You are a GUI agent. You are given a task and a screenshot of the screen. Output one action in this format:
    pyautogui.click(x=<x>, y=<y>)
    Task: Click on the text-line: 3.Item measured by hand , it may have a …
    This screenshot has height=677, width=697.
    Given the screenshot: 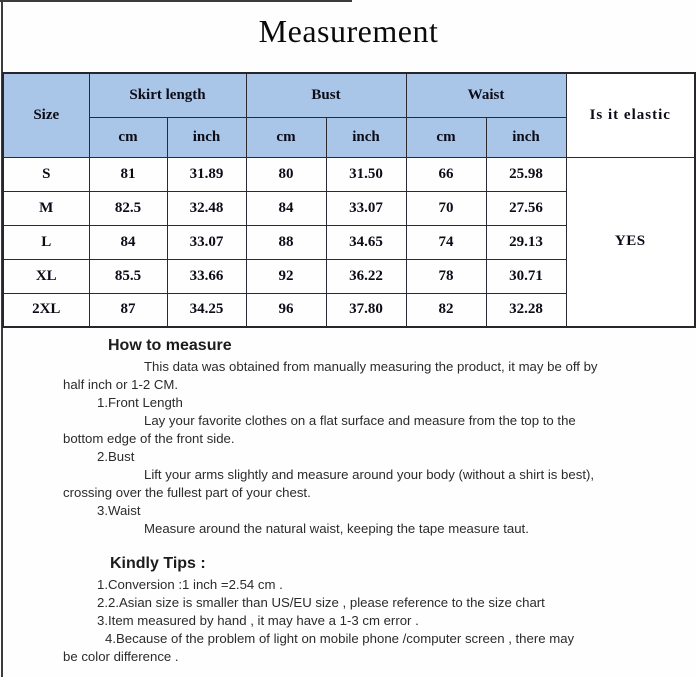 What is the action you would take?
    pyautogui.click(x=258, y=620)
    